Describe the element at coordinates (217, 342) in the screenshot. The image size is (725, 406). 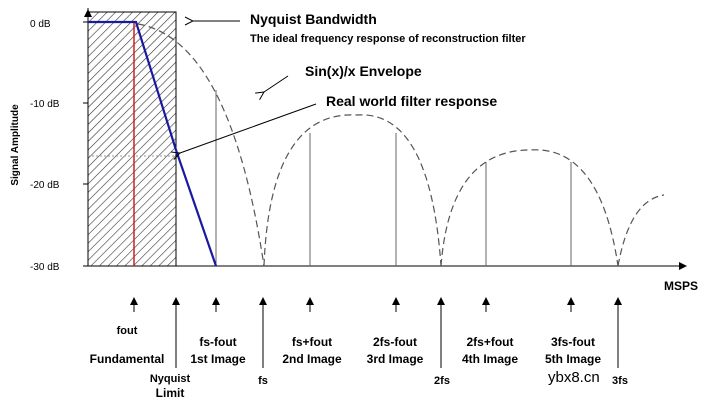
I see `marker-fs-fout-line1: fs-fout` at that location.